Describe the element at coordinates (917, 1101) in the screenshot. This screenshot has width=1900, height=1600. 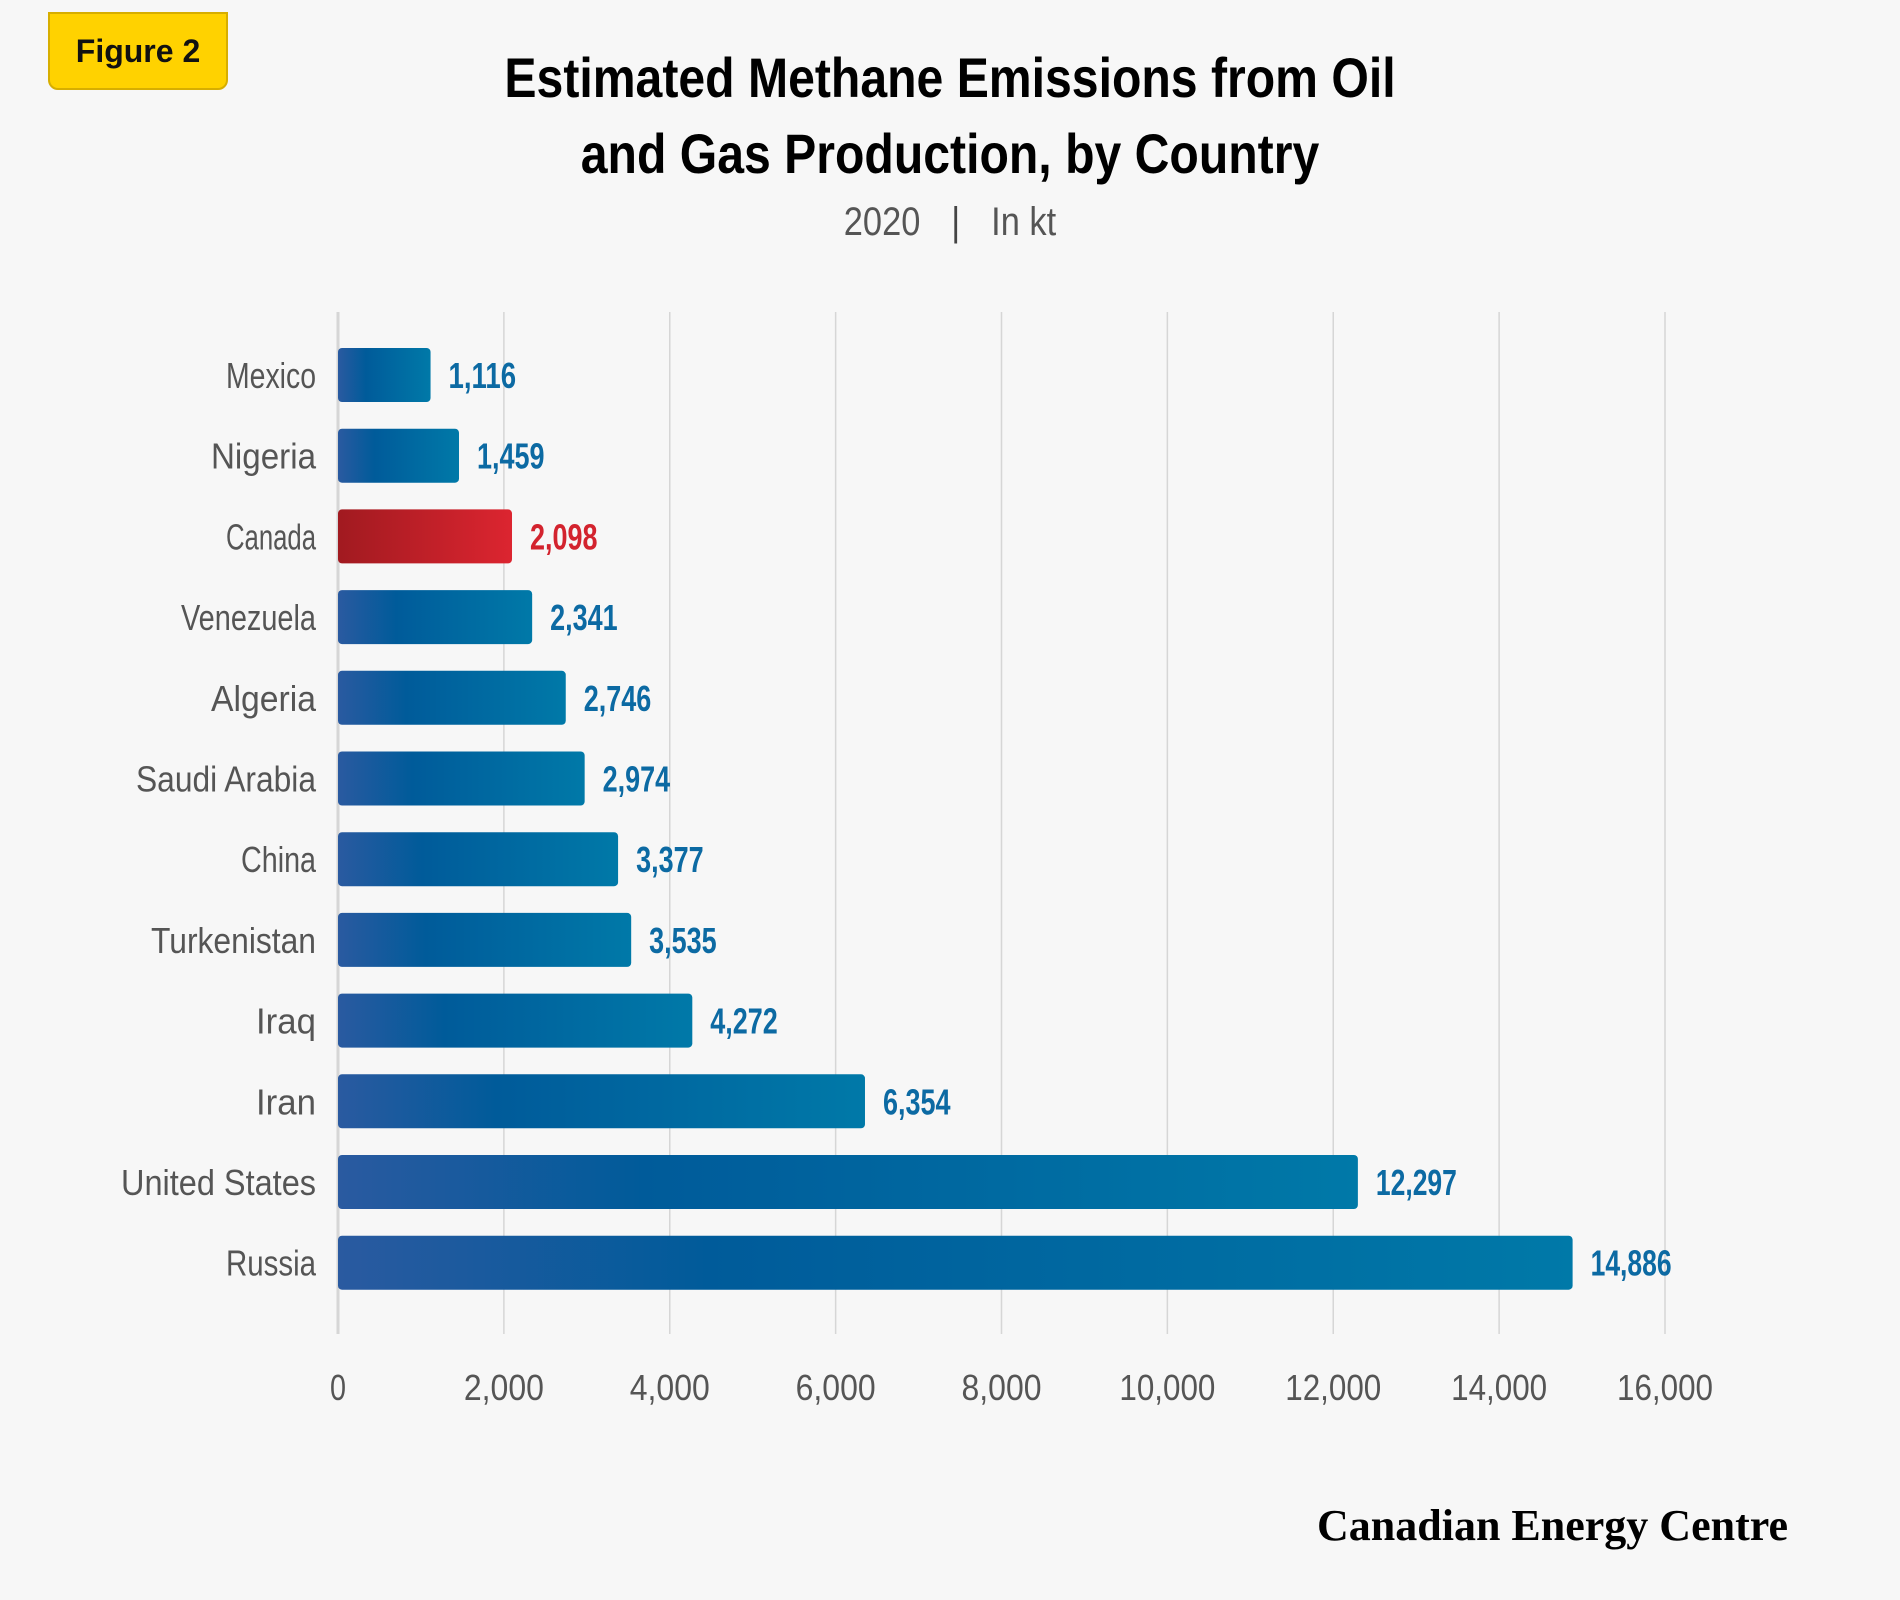
I see `value-label: 6,354` at that location.